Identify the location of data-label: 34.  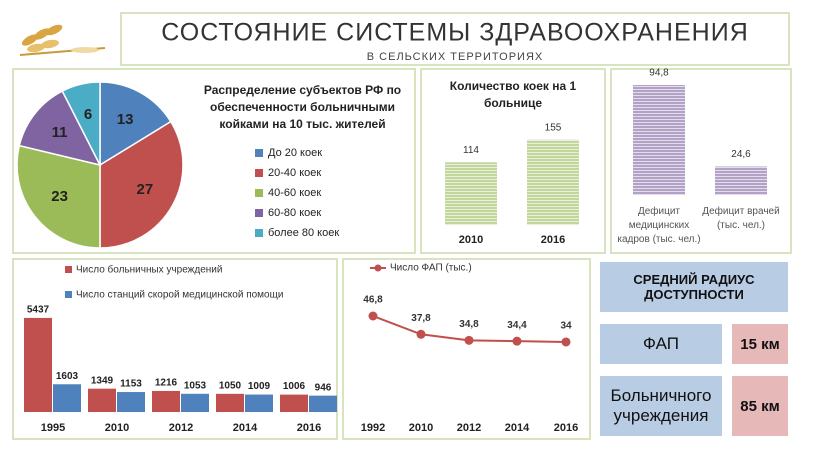
(566, 326).